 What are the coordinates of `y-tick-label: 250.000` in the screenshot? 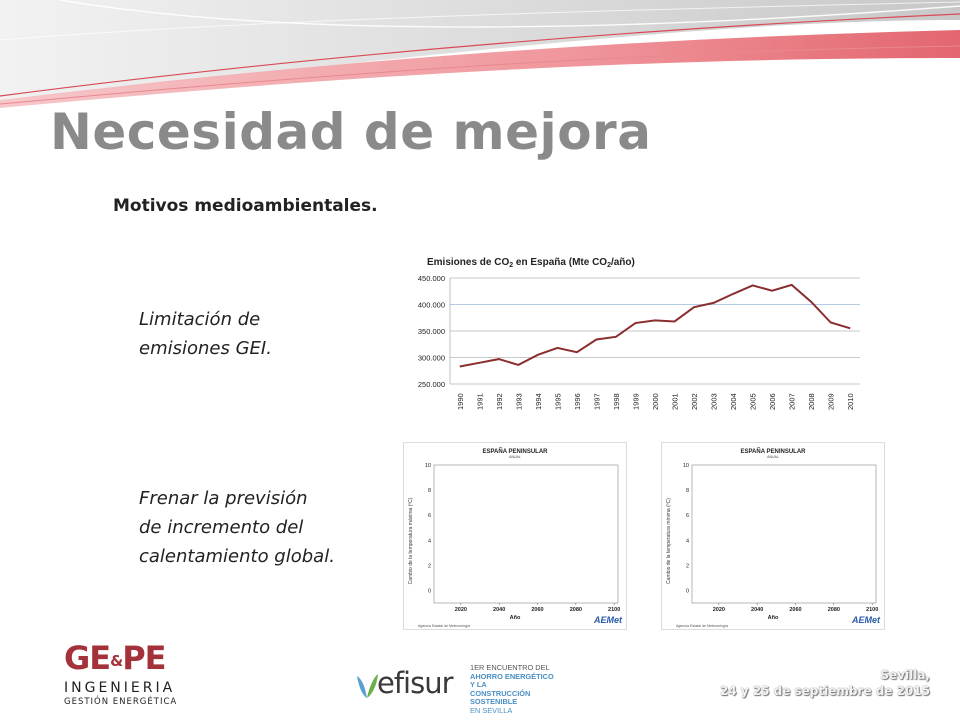 It's located at (431, 384).